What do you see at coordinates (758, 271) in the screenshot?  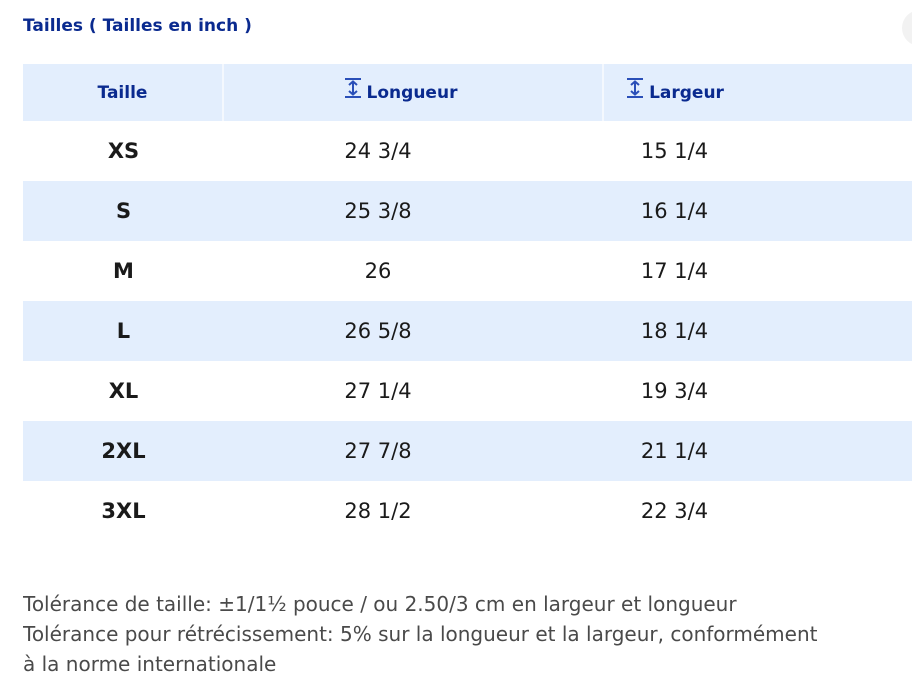 I see `width-cell: 17 1/4` at bounding box center [758, 271].